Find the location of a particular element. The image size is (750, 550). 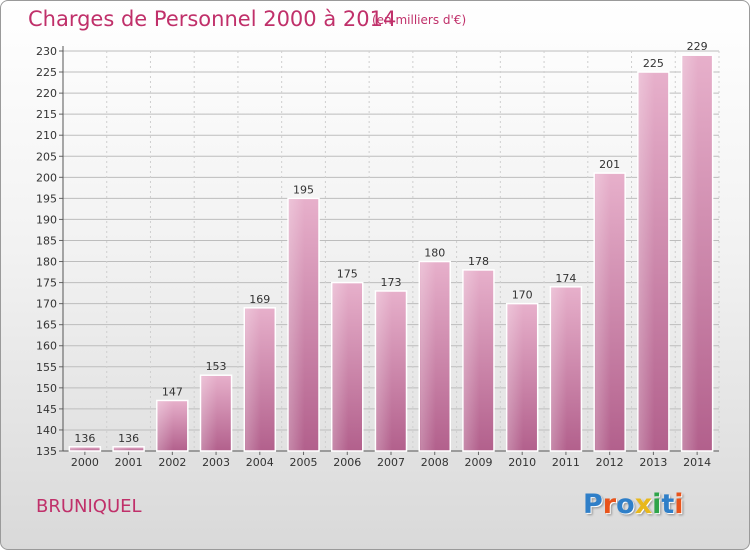

commune-name: BRUNIQUEL is located at coordinates (89, 506).